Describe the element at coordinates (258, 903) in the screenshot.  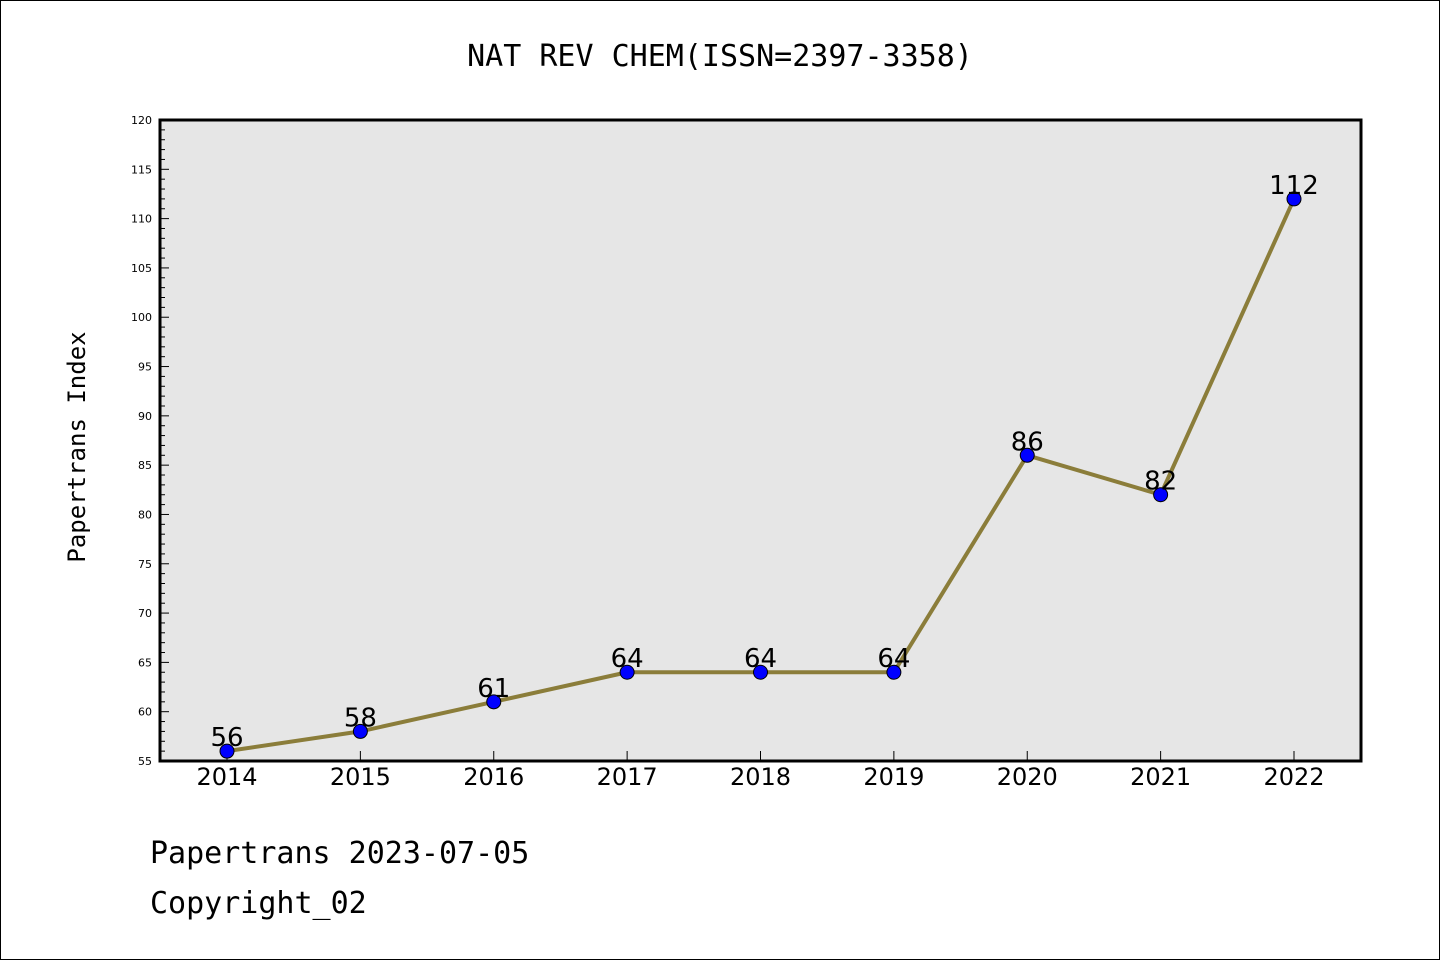
I see `footer-copyright: Copyright_02` at that location.